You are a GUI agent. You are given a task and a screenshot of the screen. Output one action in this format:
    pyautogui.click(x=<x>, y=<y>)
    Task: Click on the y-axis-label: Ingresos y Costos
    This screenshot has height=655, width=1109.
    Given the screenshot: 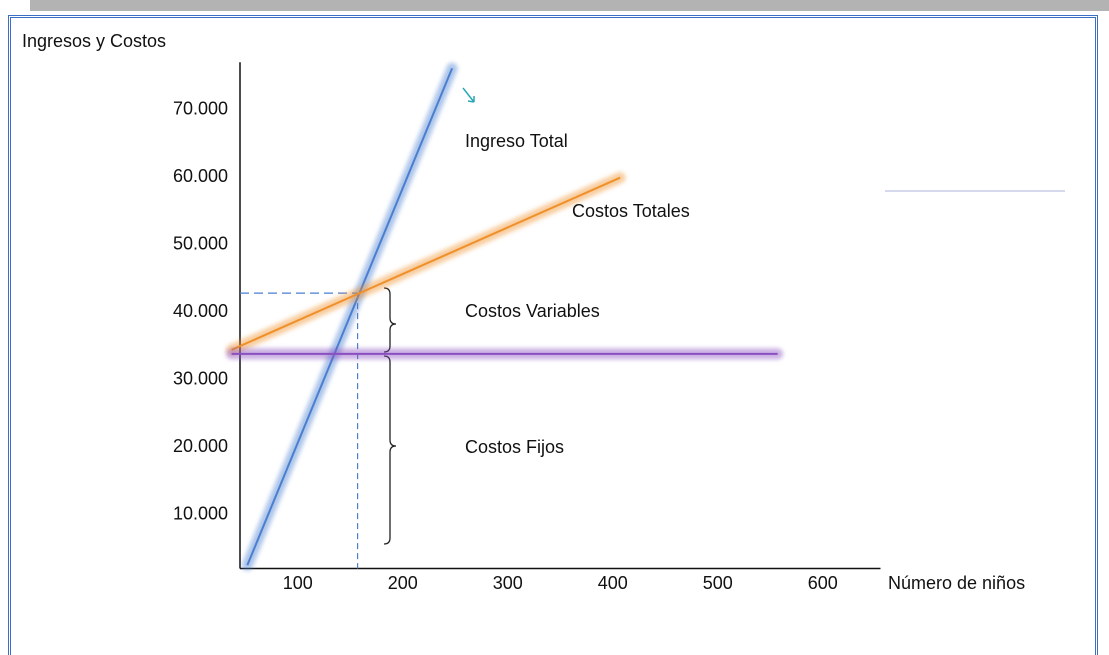 What is the action you would take?
    pyautogui.click(x=94, y=41)
    